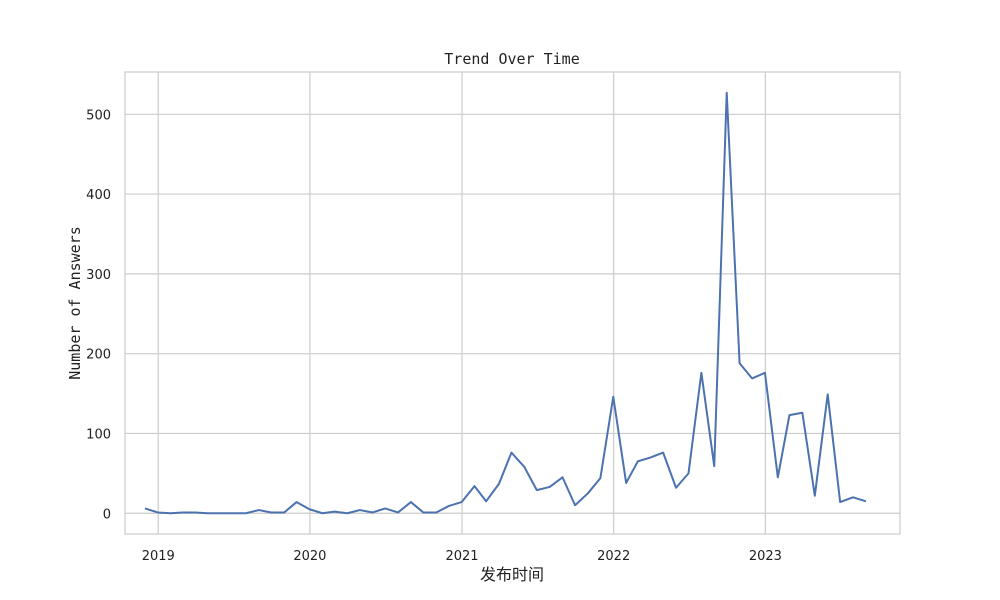 The height and width of the screenshot is (600, 1000). Describe the element at coordinates (98, 115) in the screenshot. I see `y-tick-label: 500` at that location.